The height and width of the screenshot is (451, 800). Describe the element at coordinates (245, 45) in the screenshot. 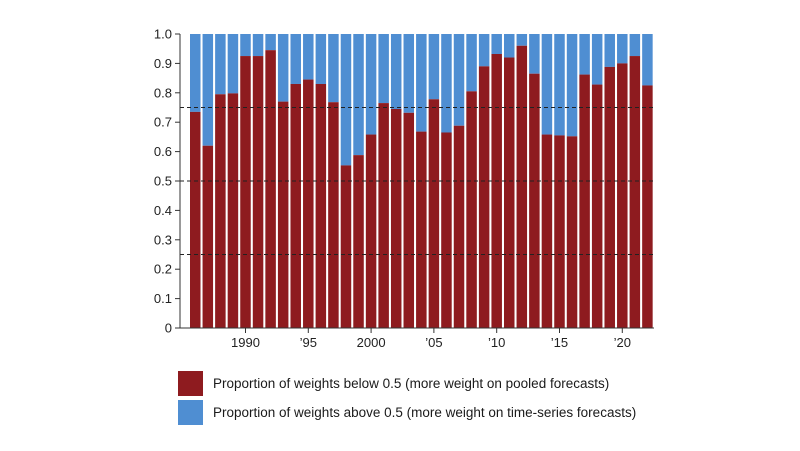

I see `bar-above-1990` at that location.